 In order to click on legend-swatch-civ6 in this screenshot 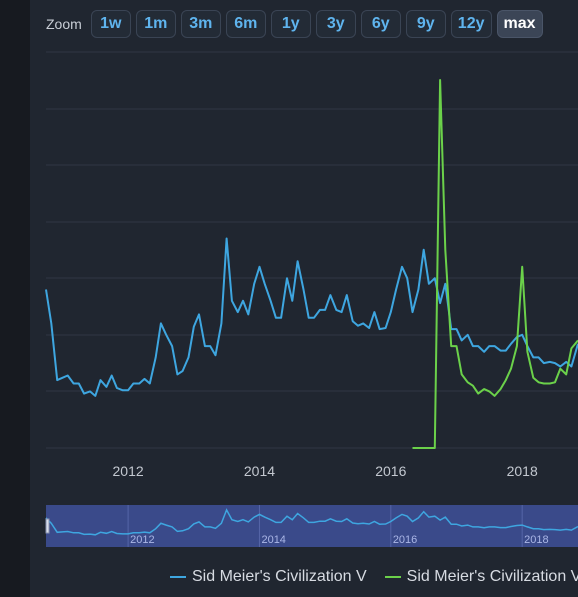, I will do `click(392, 577)`.